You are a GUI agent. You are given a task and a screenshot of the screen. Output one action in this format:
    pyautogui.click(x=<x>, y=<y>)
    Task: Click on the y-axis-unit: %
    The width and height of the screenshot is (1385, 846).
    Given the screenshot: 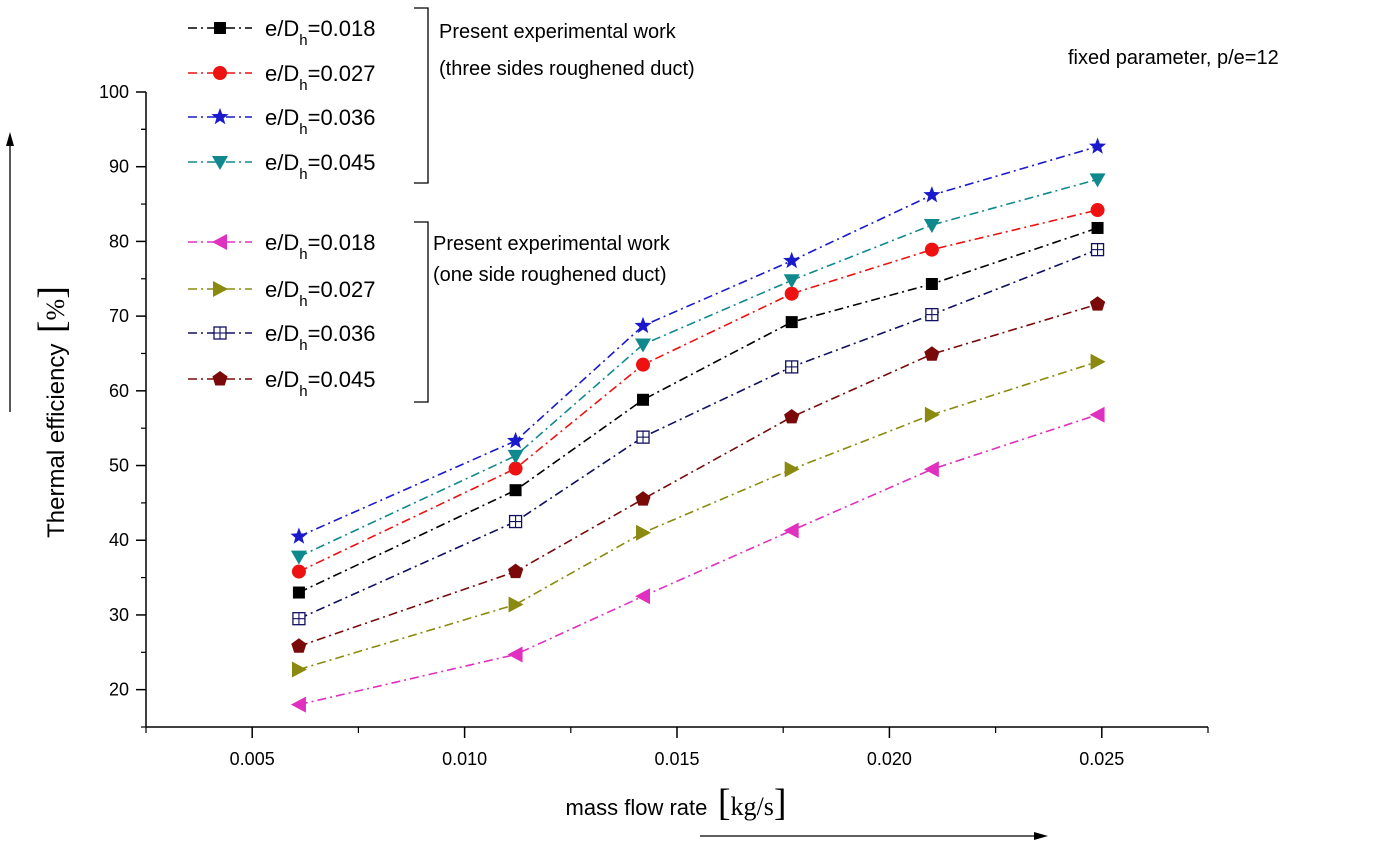 What is the action you would take?
    pyautogui.click(x=55, y=310)
    